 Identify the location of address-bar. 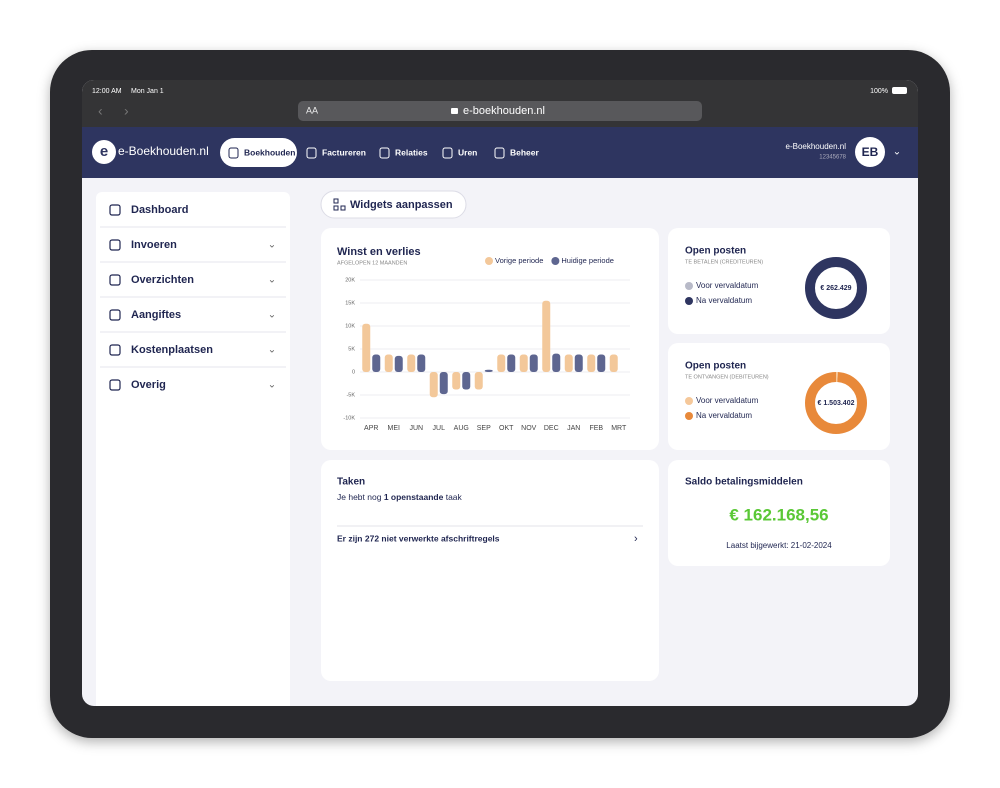
(500, 111).